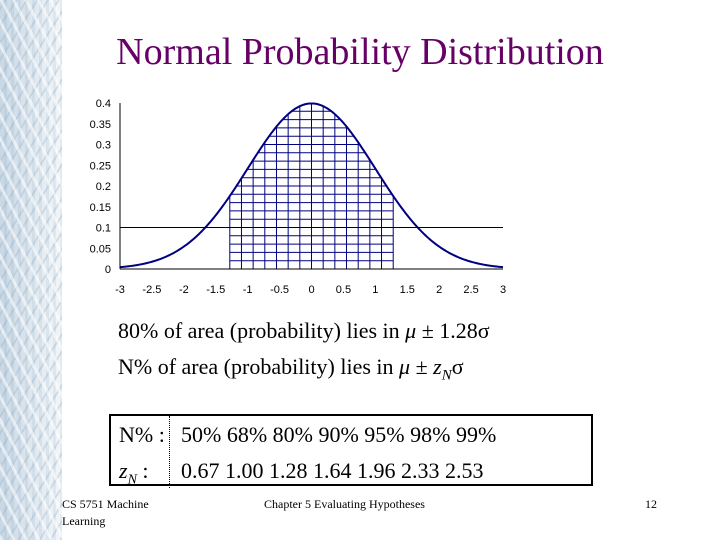 The image size is (720, 540). I want to click on row-percent-label: N% :, so click(142, 434).